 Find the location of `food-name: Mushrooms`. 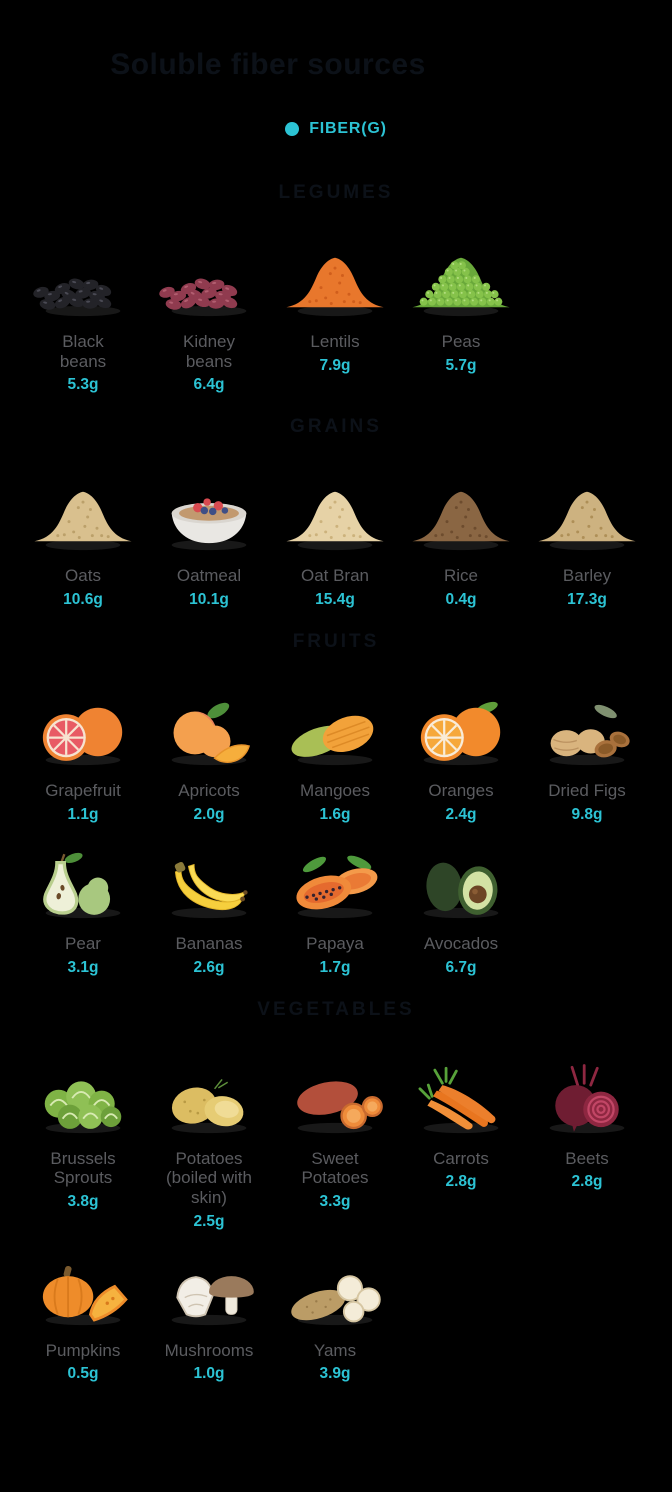

food-name: Mushrooms is located at coordinates (209, 1350).